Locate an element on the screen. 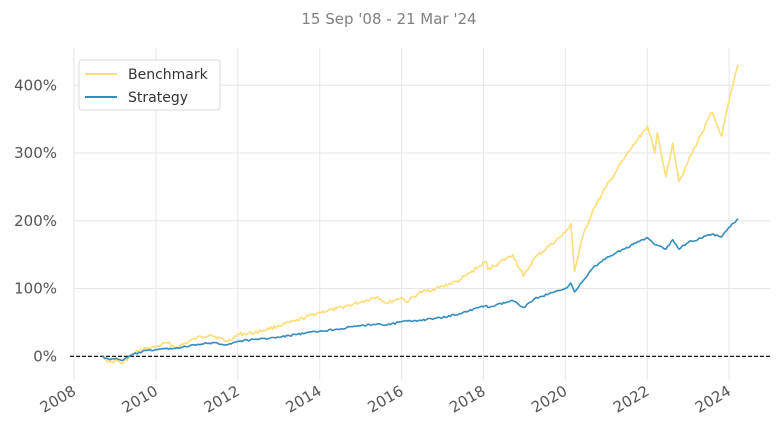 The height and width of the screenshot is (440, 780). x-tick-label: 2010 is located at coordinates (140, 399).